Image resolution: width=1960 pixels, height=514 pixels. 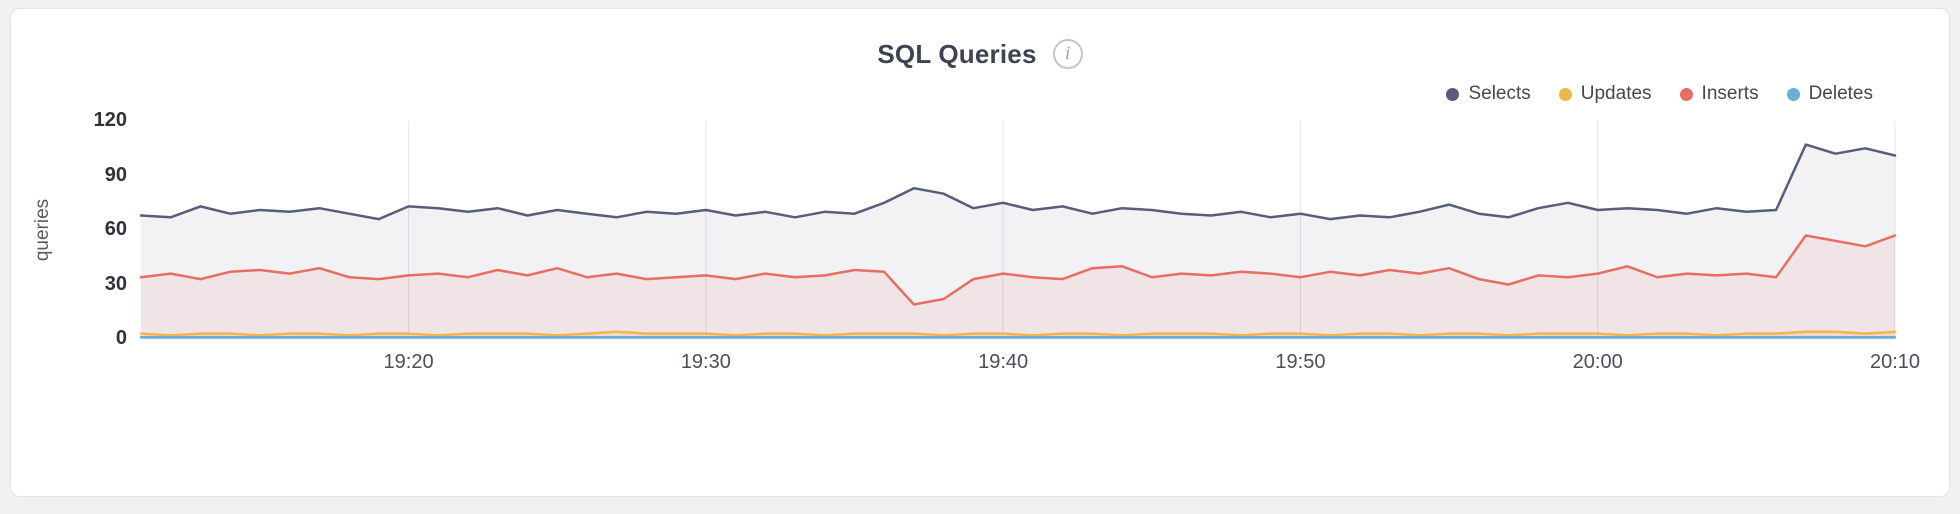 I want to click on legend-item-selects: Selects, so click(x=1488, y=94).